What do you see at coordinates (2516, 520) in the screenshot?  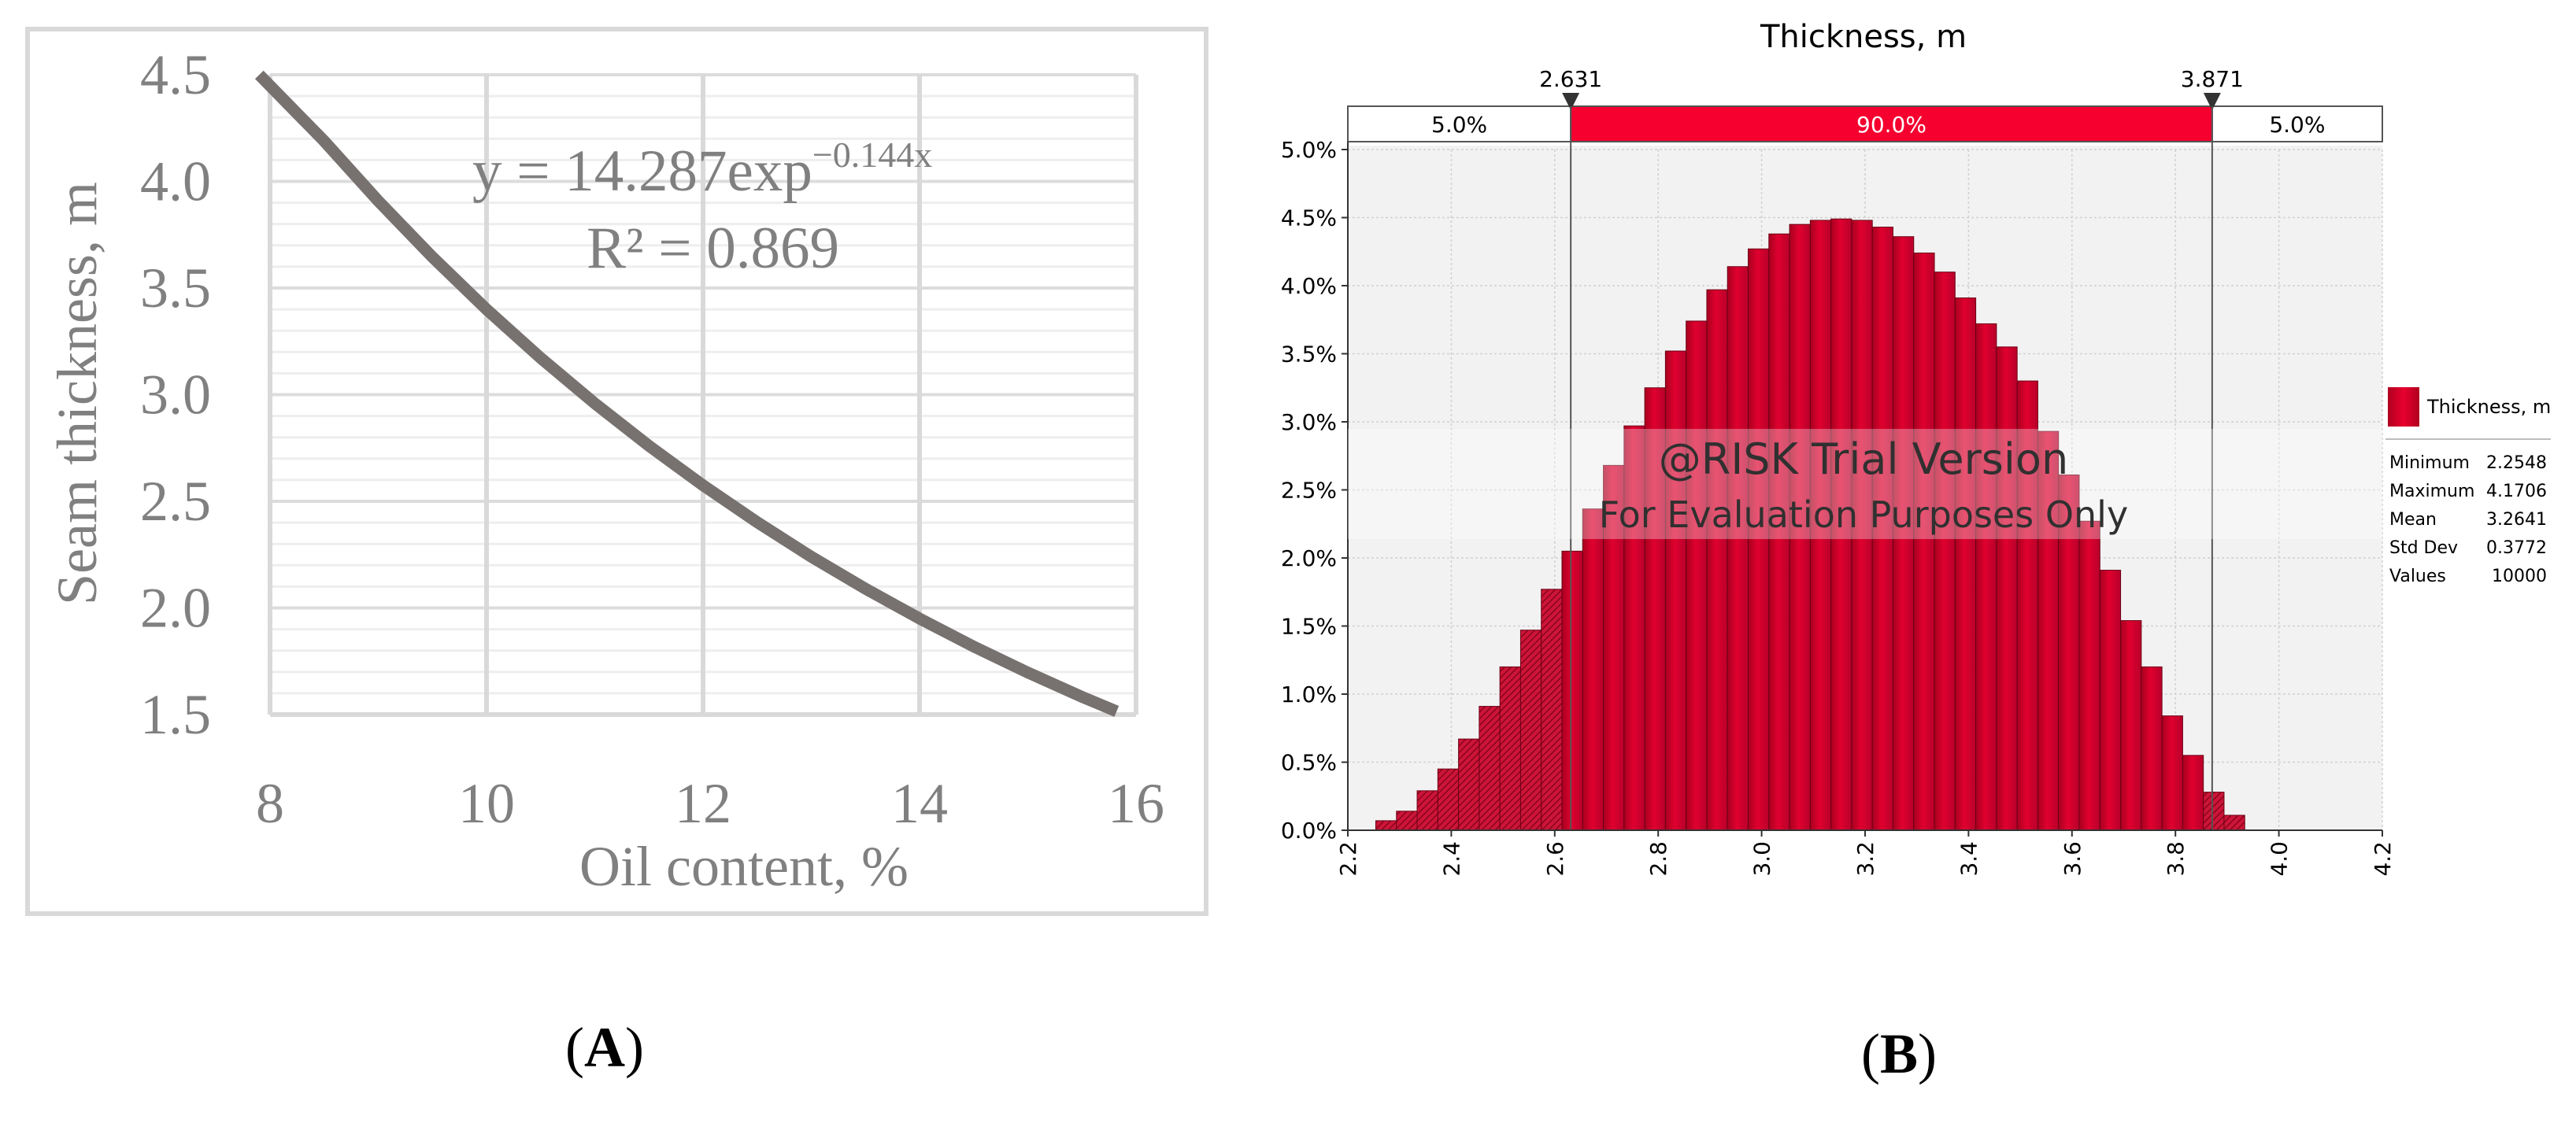 I see `stats-value: 3.2641` at bounding box center [2516, 520].